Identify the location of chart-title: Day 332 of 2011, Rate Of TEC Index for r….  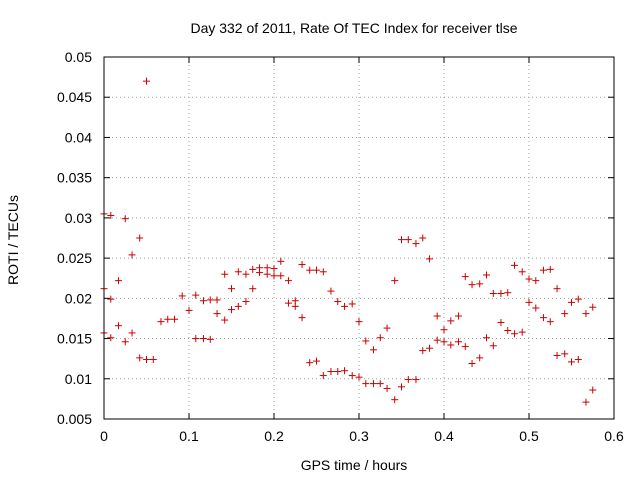
(353, 28).